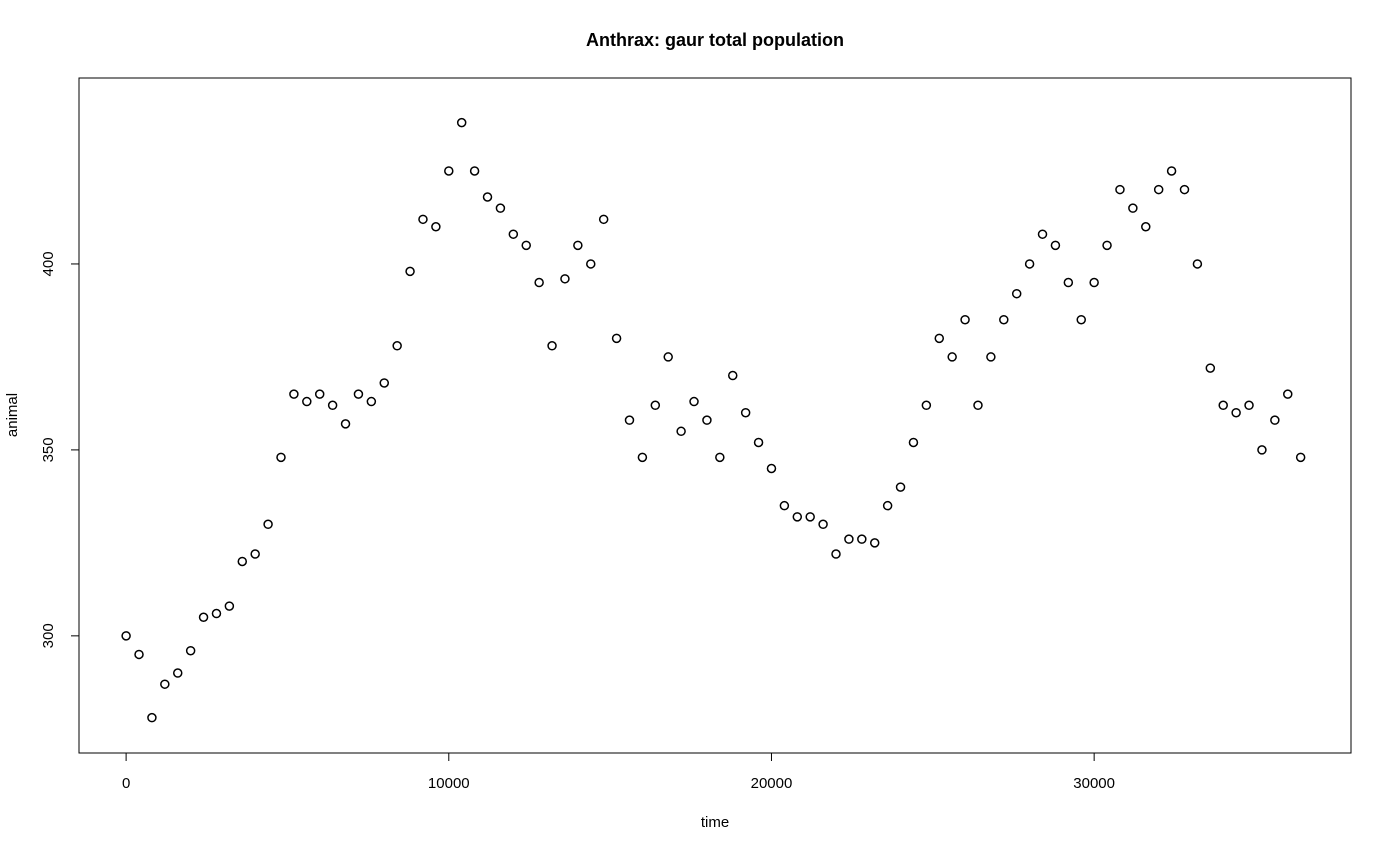 This screenshot has width=1392, height=852. What do you see at coordinates (715, 822) in the screenshot?
I see `x-axis-label: time` at bounding box center [715, 822].